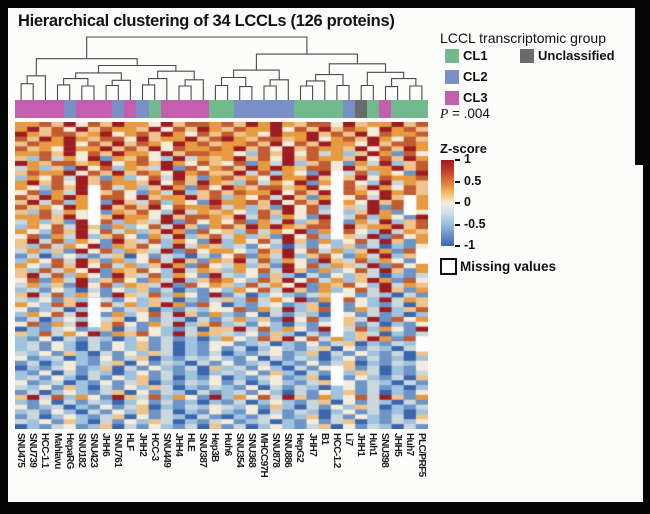 The width and height of the screenshot is (650, 514). What do you see at coordinates (336, 450) in the screenshot?
I see `column-label: HCC-1.2` at bounding box center [336, 450].